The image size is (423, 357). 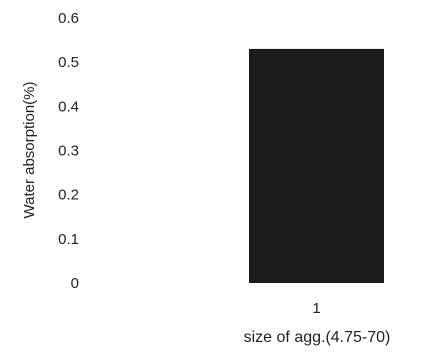 I want to click on y-tick-label: 0, so click(x=75, y=283).